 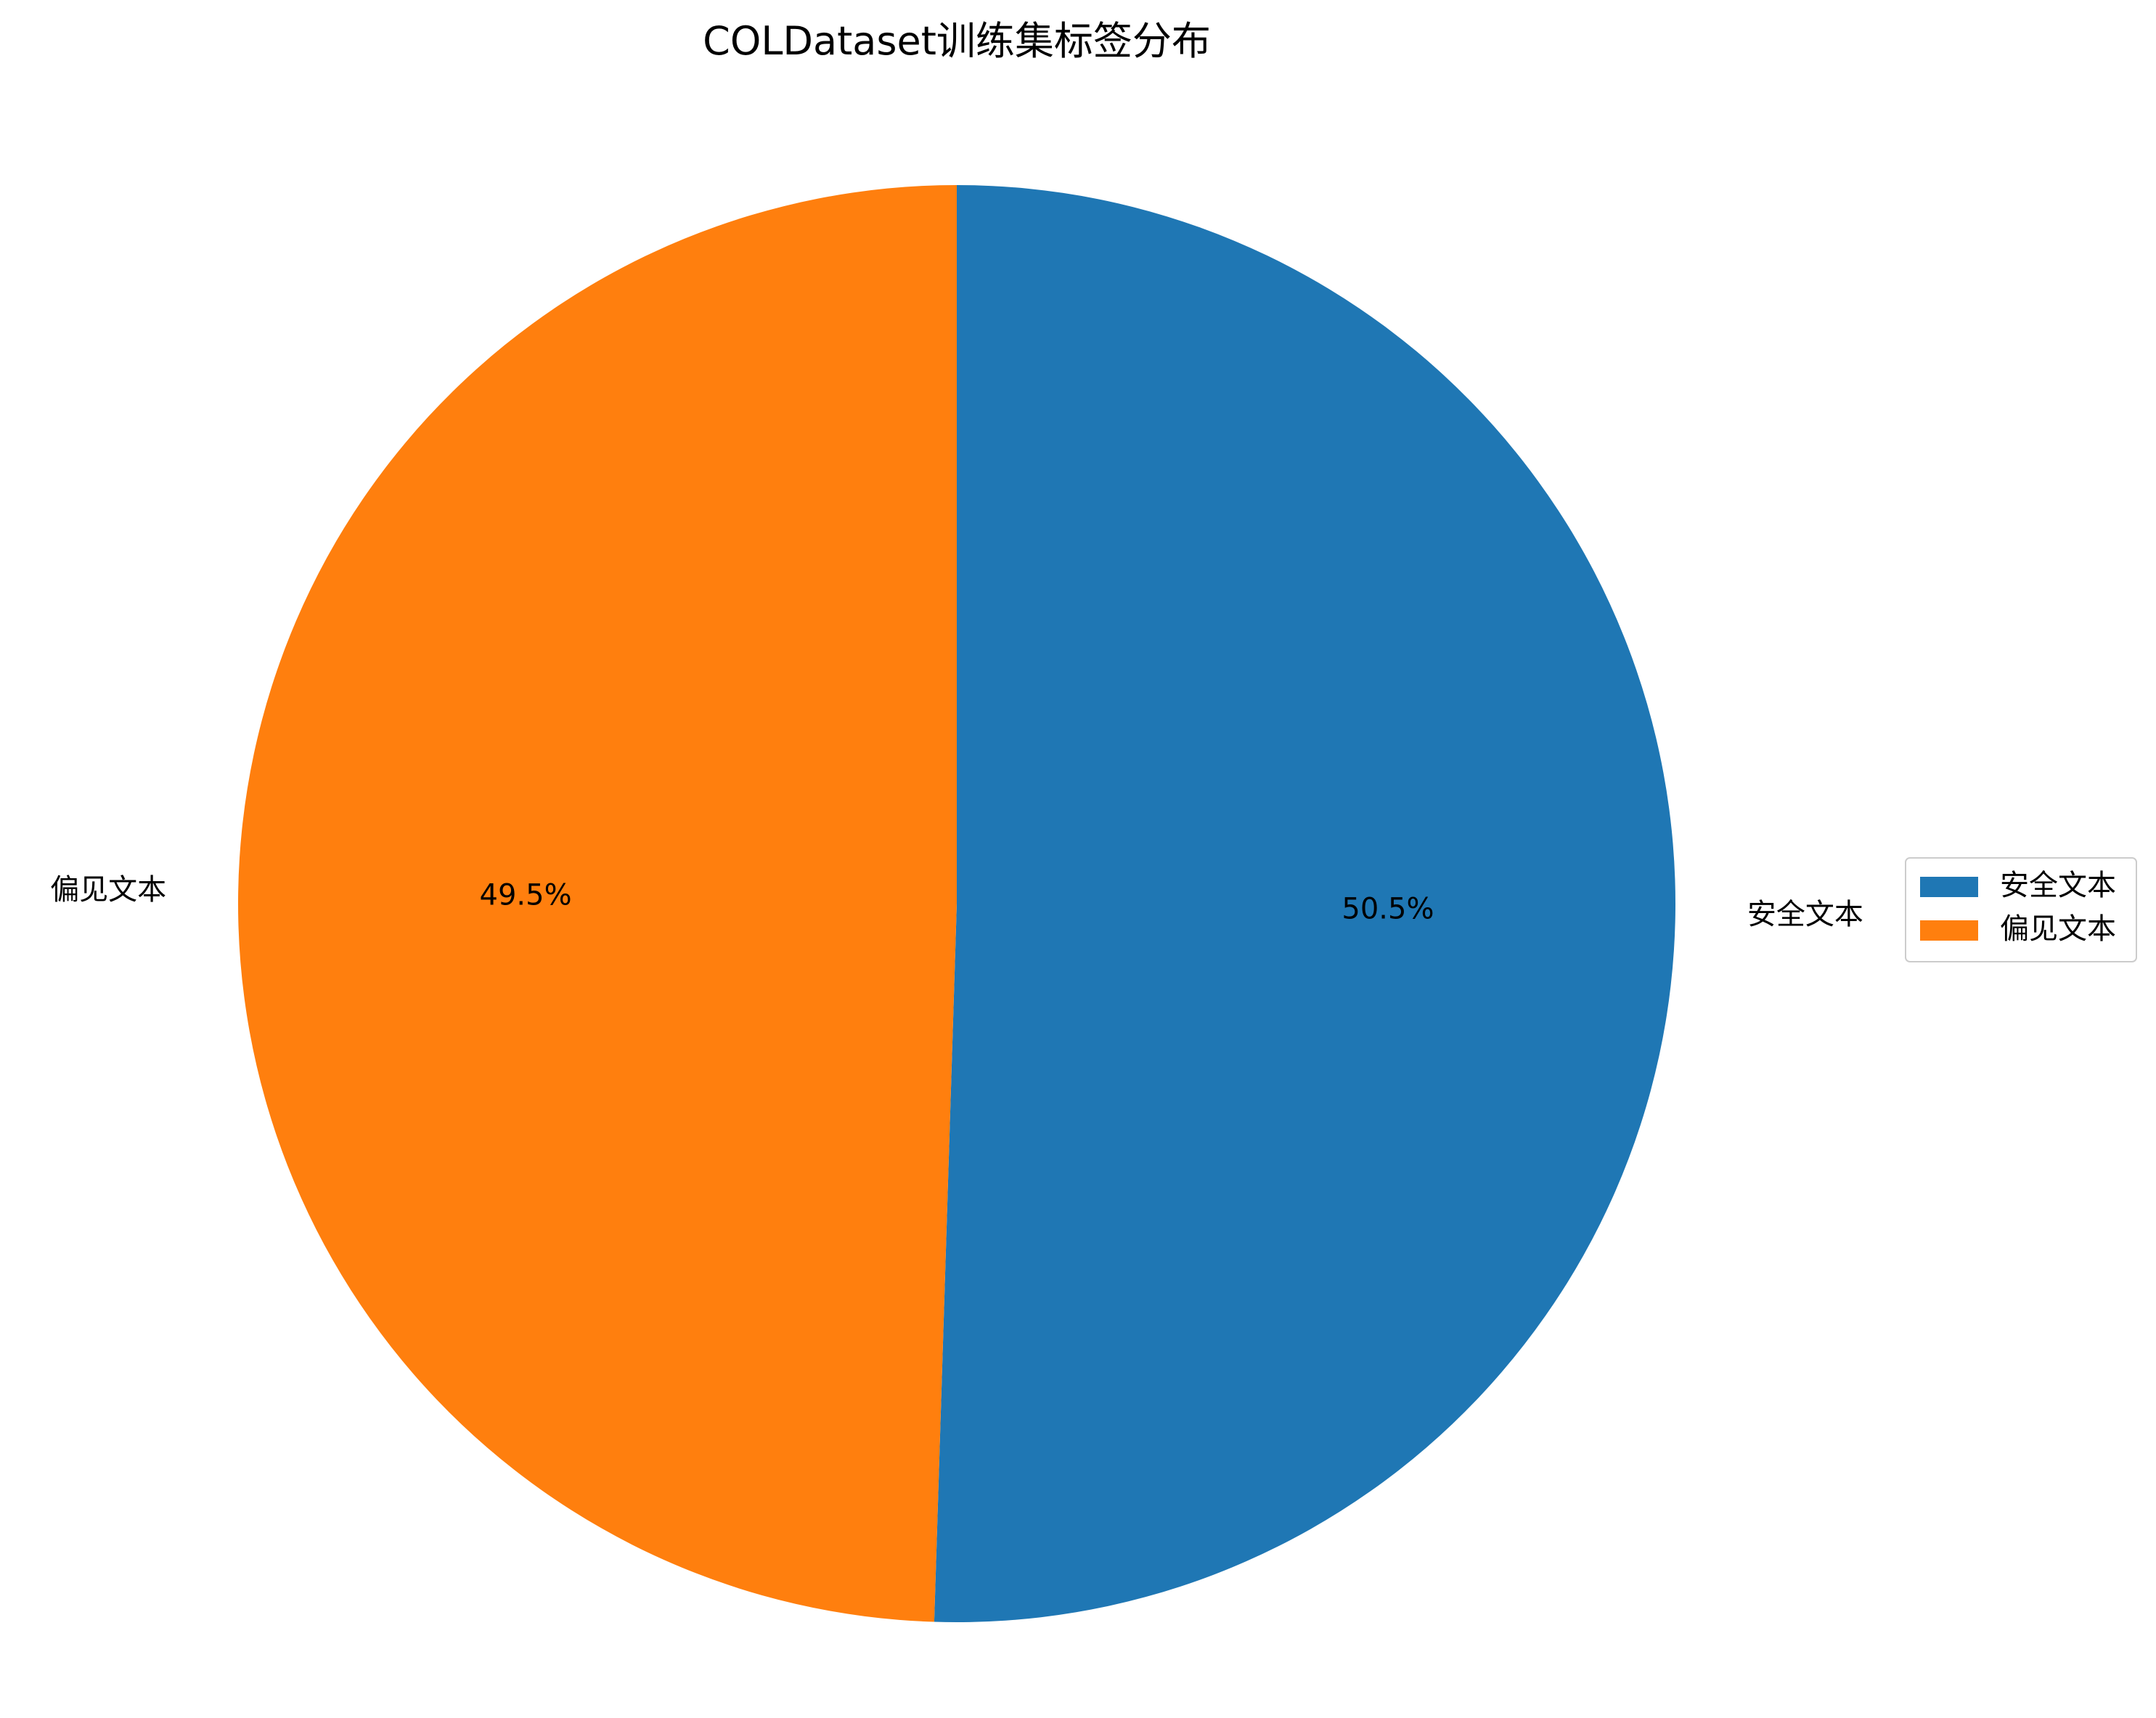 What do you see at coordinates (1805, 915) in the screenshot?
I see `slice-1-category-label: 安全文本` at bounding box center [1805, 915].